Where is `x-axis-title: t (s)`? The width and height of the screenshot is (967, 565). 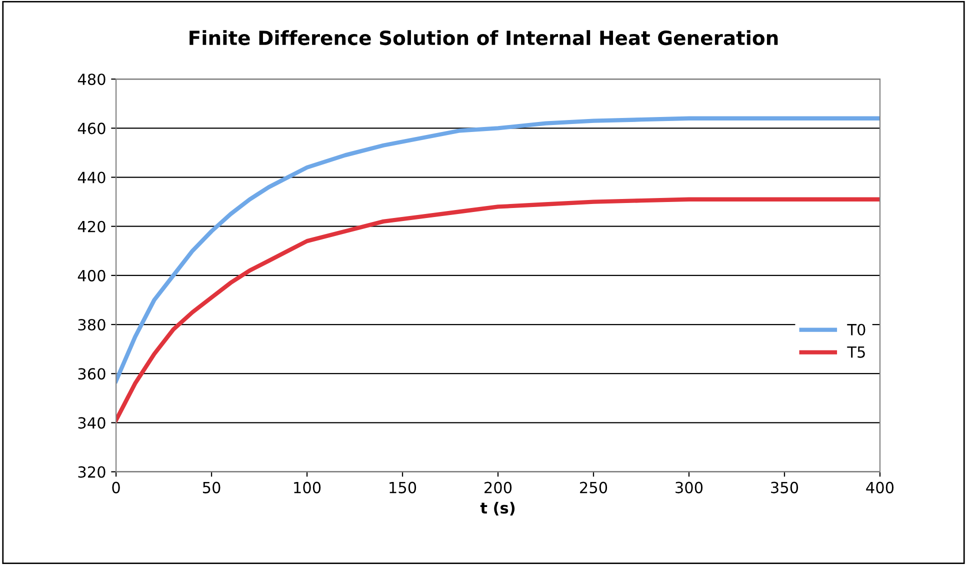
x-axis-title: t (s) is located at coordinates (497, 509).